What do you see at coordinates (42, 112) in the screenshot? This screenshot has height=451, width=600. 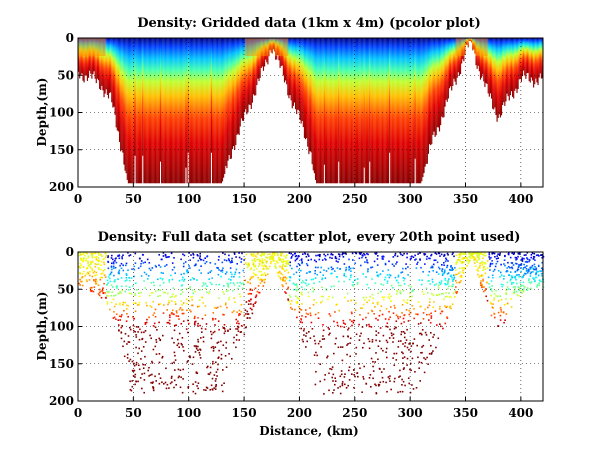 I see `pcolor-ylabel: Depth,(m)` at bounding box center [42, 112].